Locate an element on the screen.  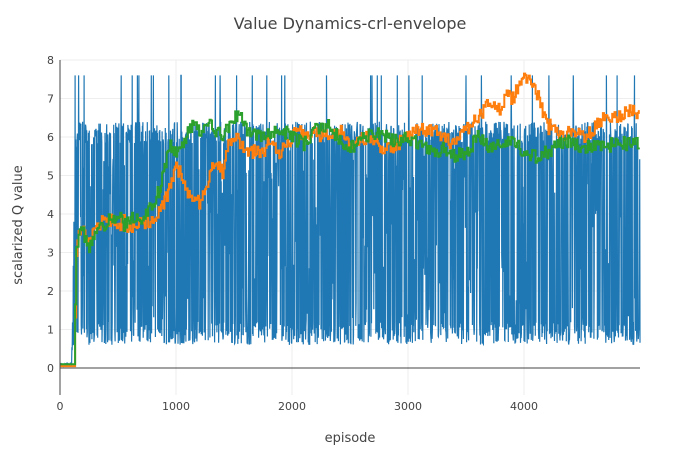
y-tick-label: 3 is located at coordinates (50, 253).